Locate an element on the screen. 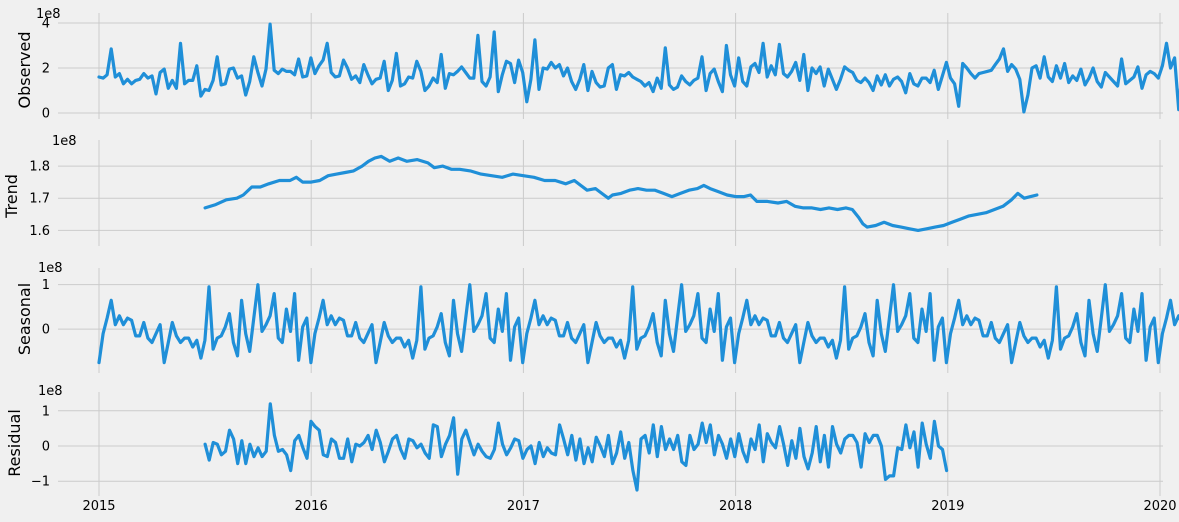  residual-line is located at coordinates (576, 447).